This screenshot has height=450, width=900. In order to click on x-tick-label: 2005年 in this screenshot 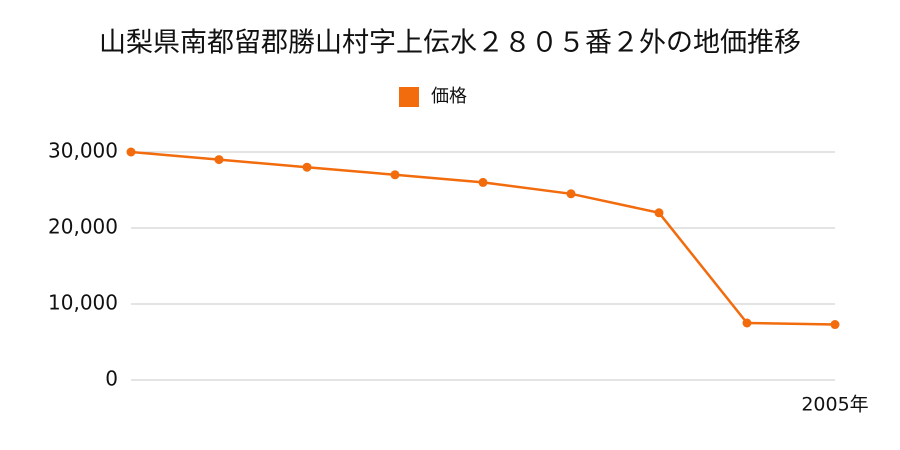, I will do `click(834, 405)`.